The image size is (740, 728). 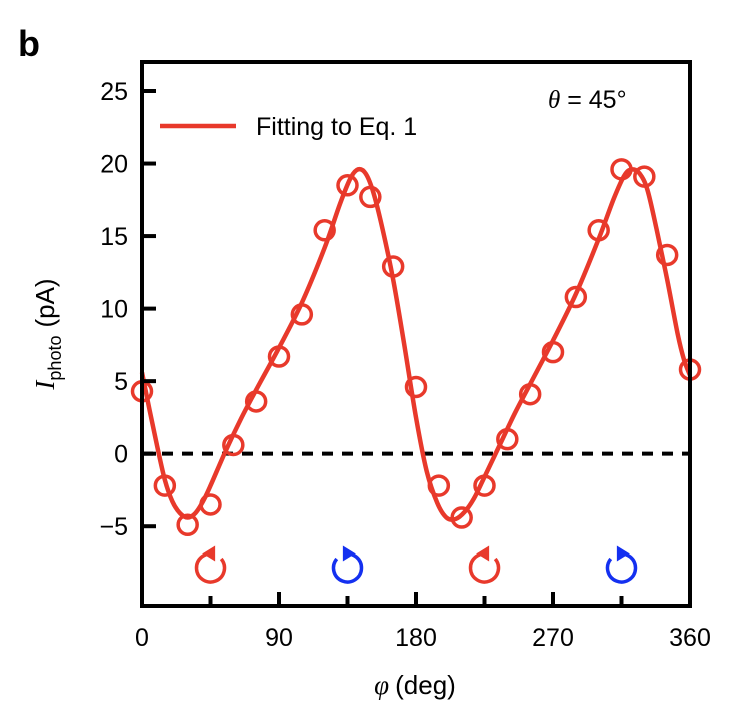 I want to click on y-tick-label: 10, so click(x=114, y=310).